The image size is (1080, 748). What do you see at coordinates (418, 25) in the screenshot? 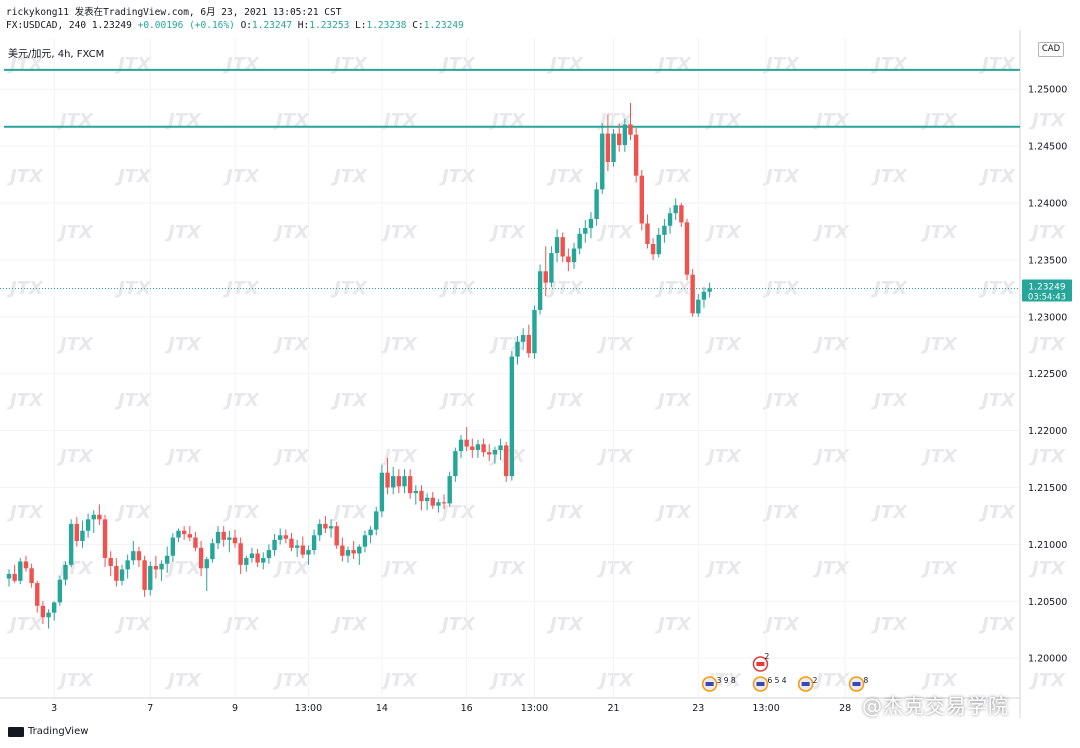
I see `close-label: C:` at bounding box center [418, 25].